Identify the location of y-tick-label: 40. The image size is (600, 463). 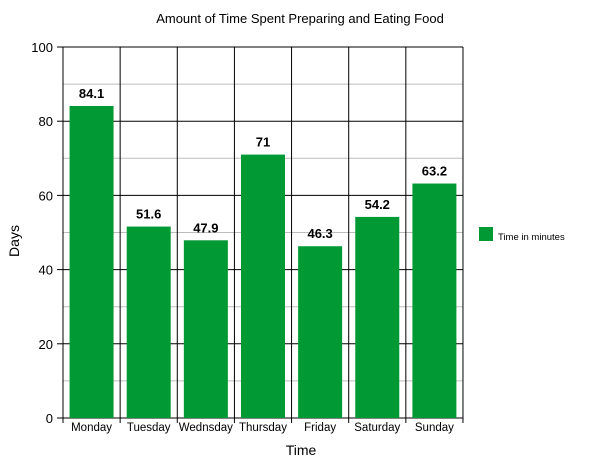
(46, 270).